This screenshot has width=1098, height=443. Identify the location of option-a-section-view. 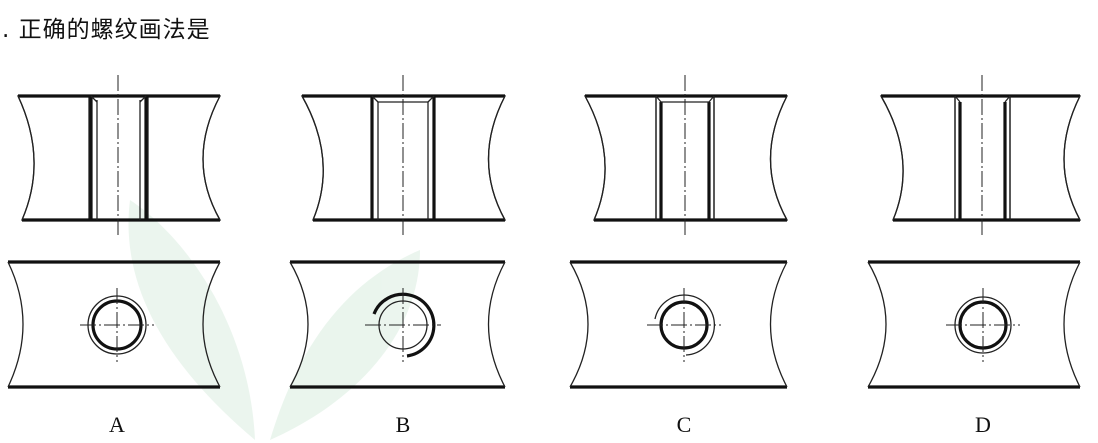
(119, 155).